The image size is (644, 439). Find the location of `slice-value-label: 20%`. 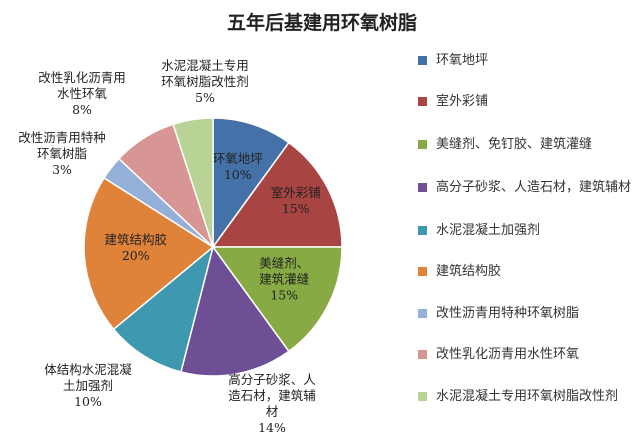

slice-value-label: 20% is located at coordinates (136, 255).